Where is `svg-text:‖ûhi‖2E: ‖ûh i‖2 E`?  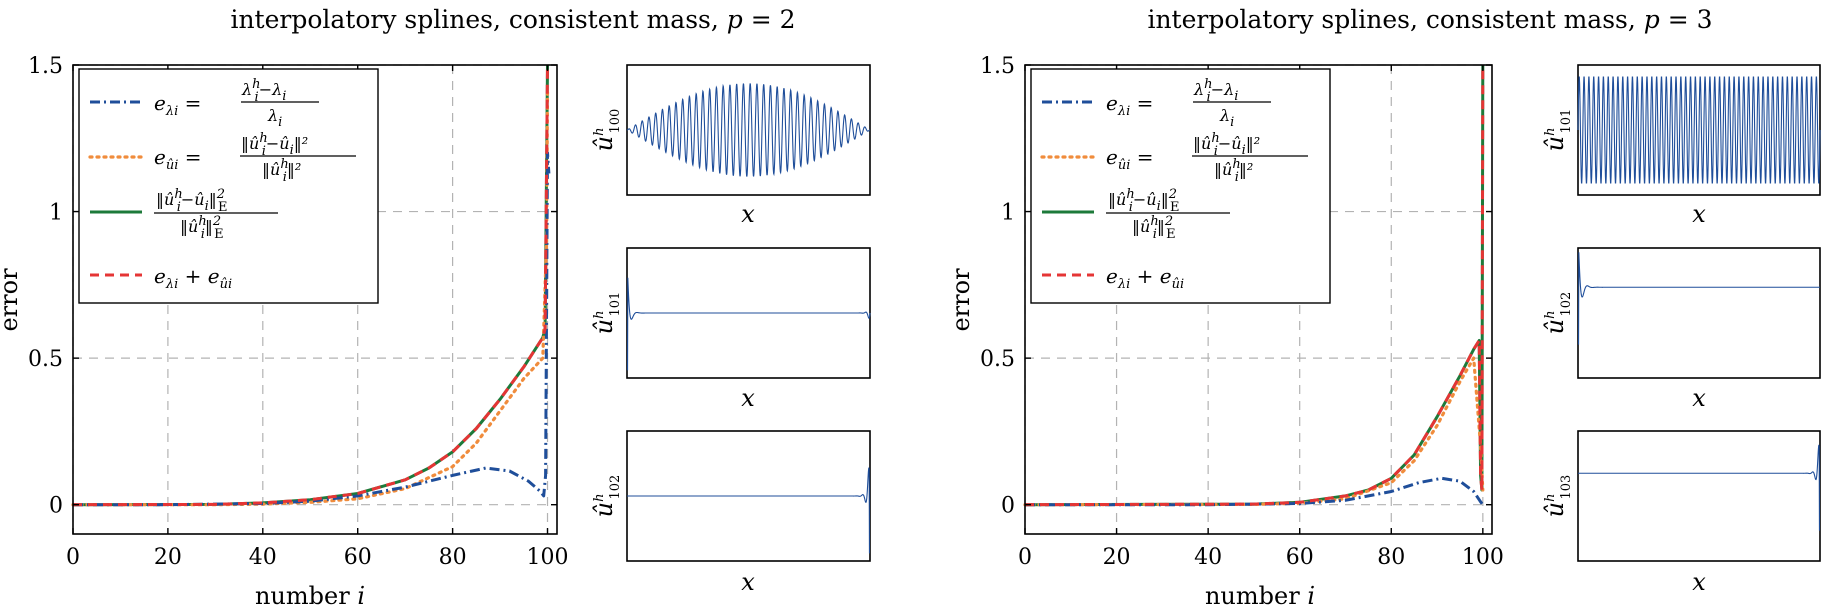 svg-text:‖ûhi‖2E: ‖ûh i‖2 E is located at coordinates (1154, 228).